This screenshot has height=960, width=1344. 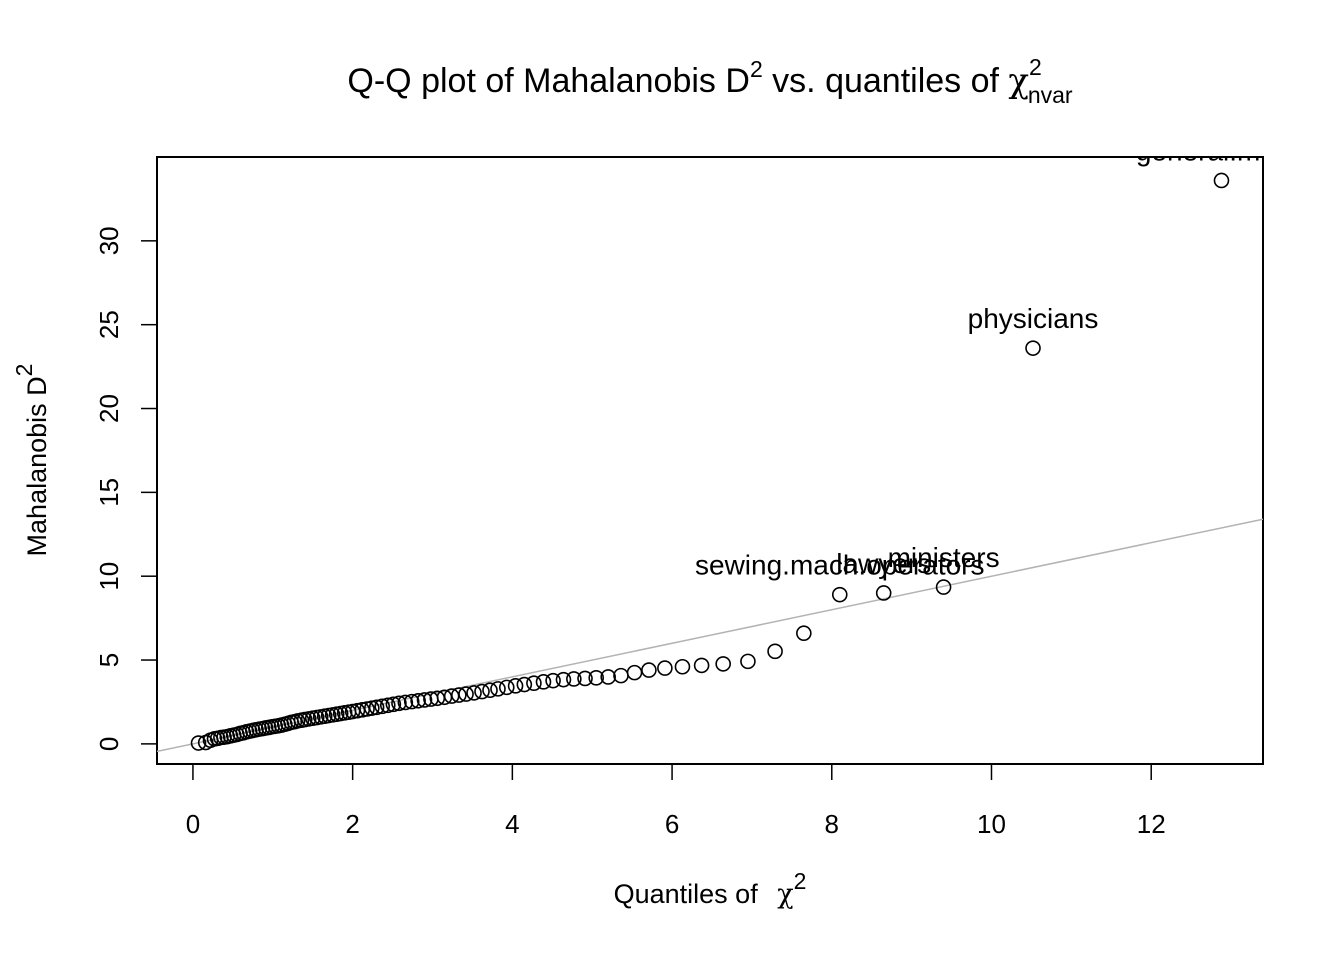 What do you see at coordinates (710, 889) in the screenshot?
I see `x-axis-title: Quantiles of χ2` at bounding box center [710, 889].